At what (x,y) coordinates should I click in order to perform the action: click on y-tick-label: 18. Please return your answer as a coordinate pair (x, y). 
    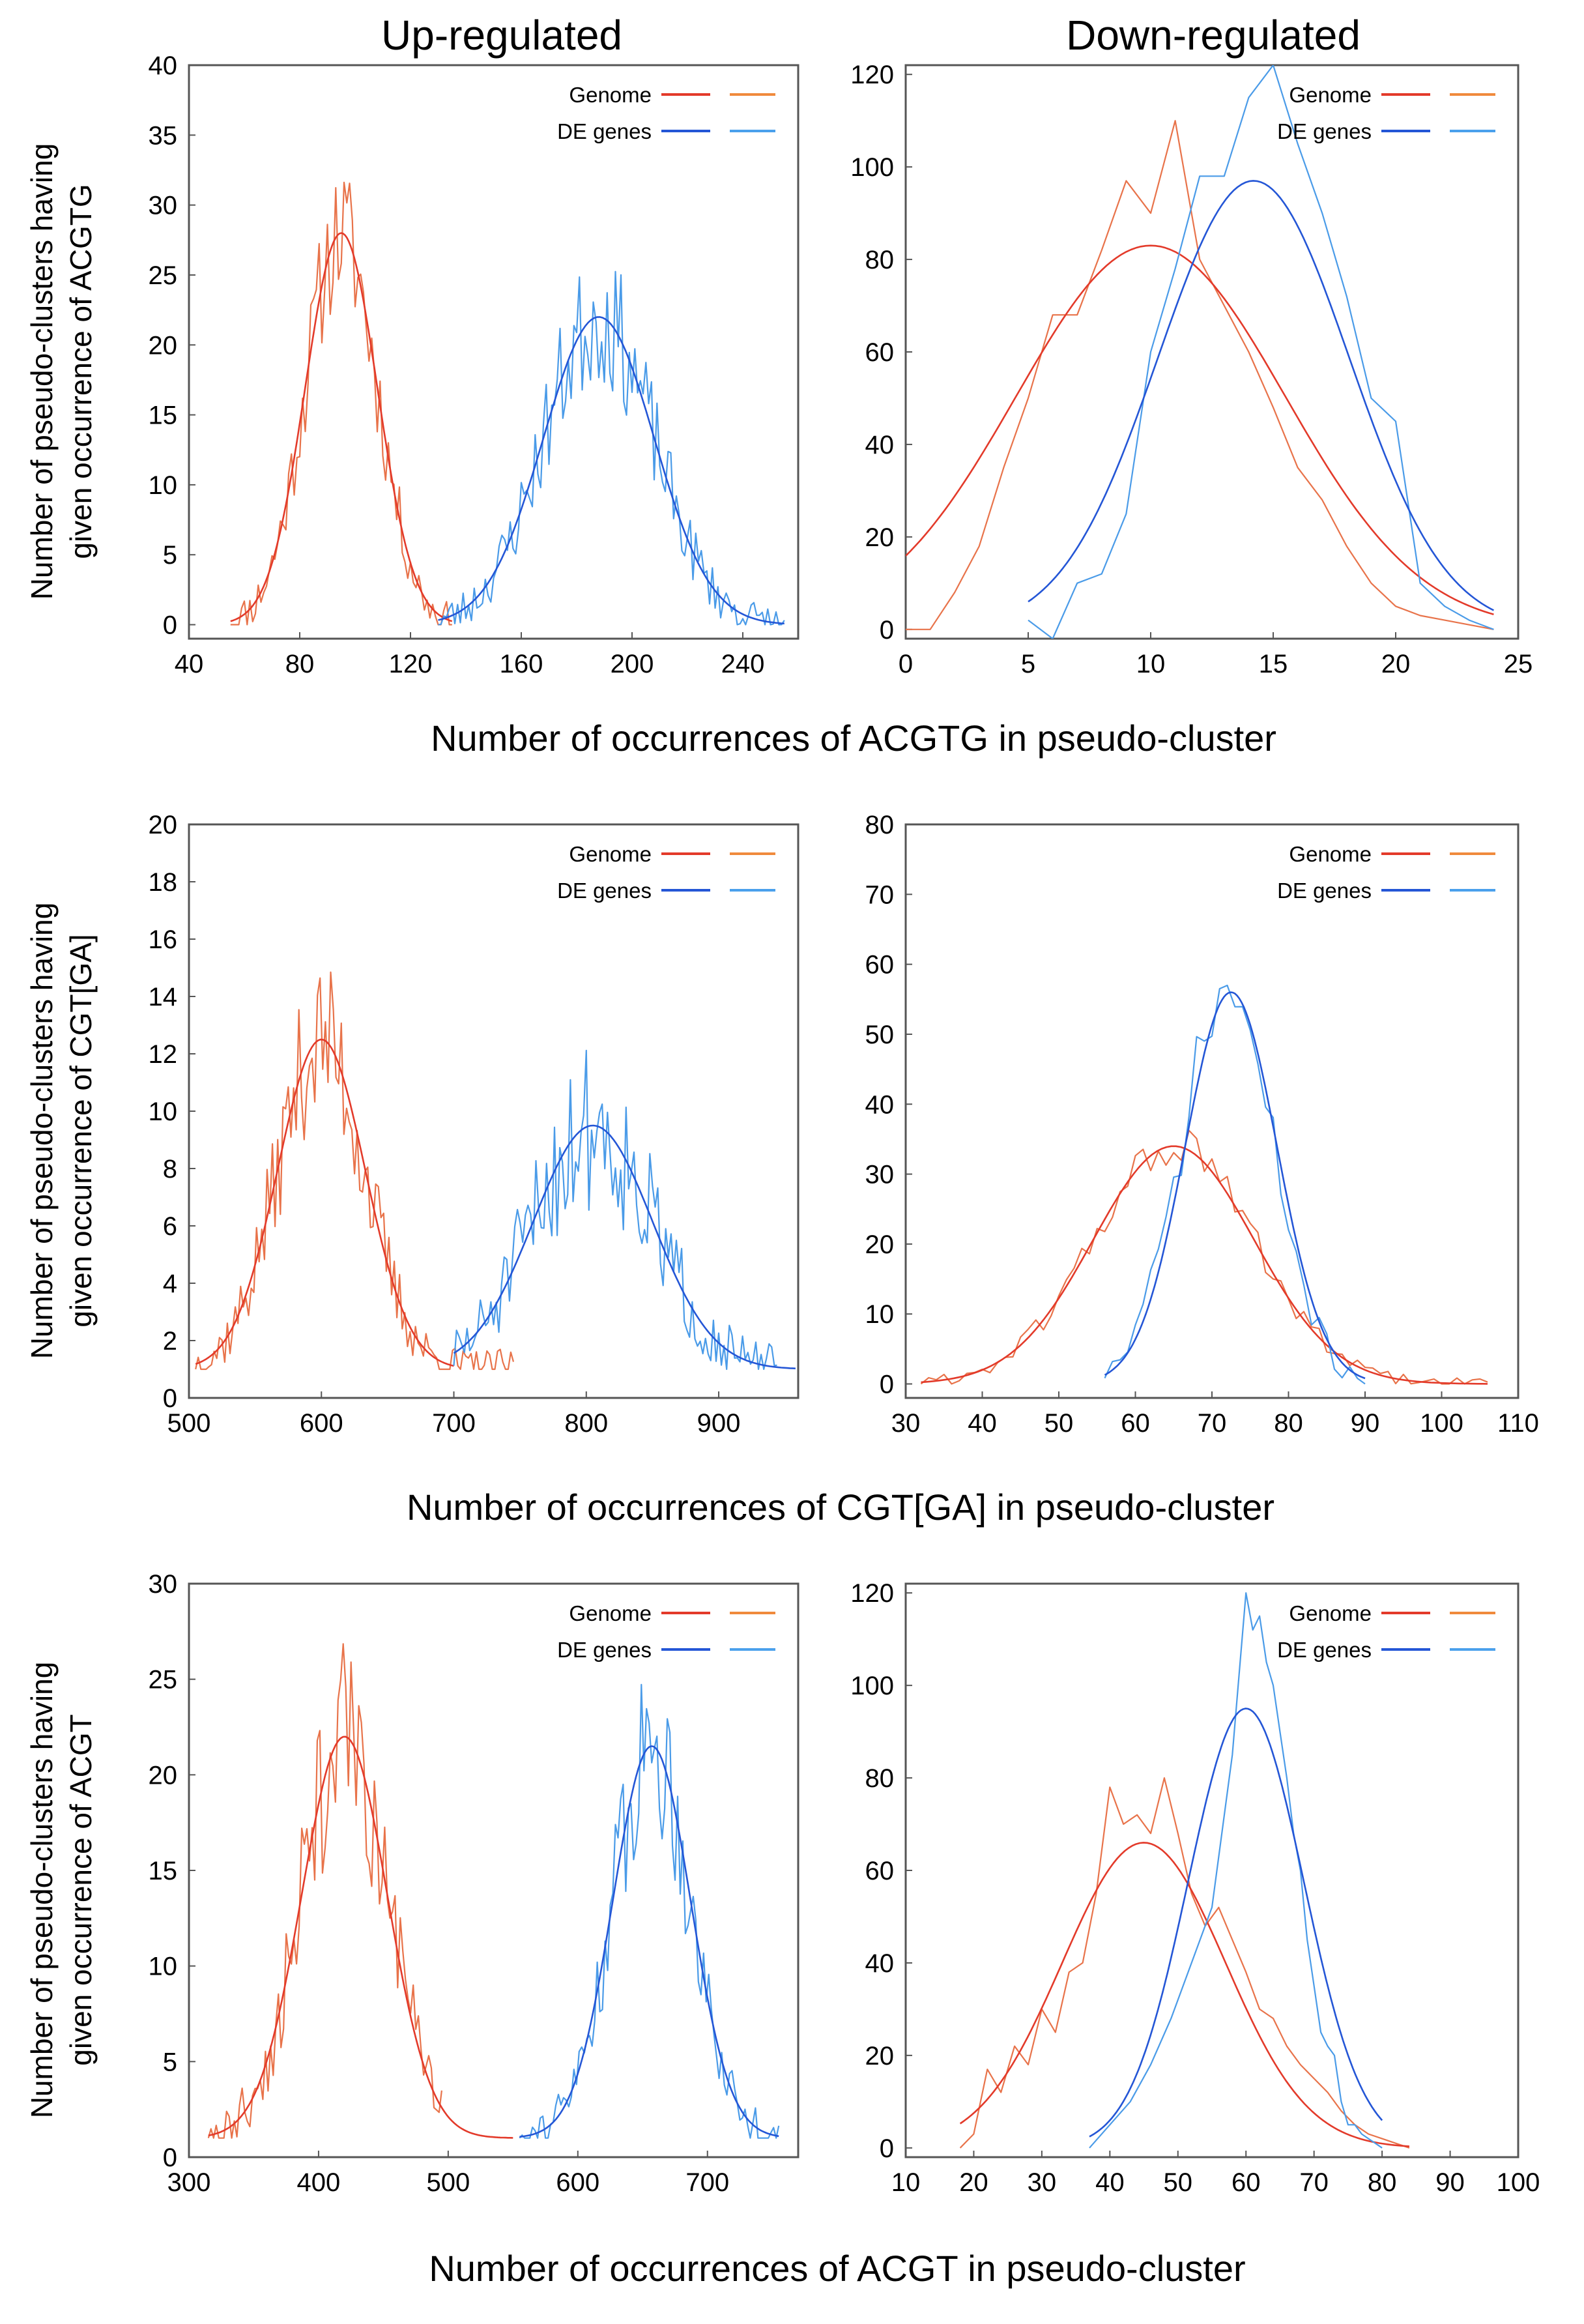
    Looking at the image, I should click on (163, 882).